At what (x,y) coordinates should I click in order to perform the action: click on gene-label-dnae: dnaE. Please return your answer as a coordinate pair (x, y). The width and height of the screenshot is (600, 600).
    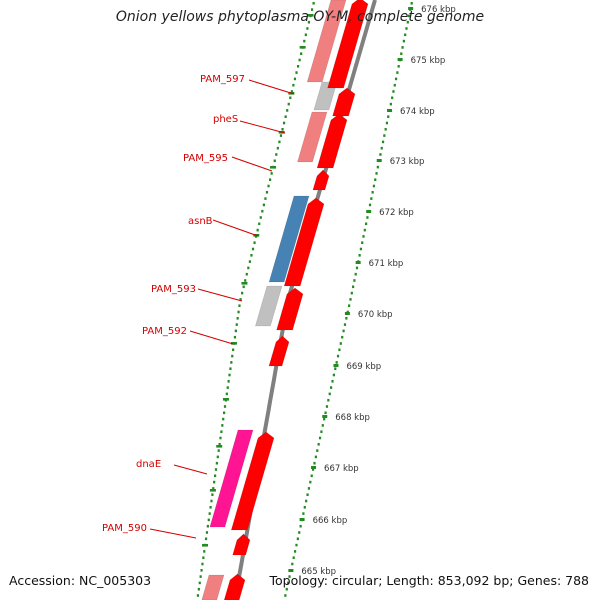
    Looking at the image, I should click on (148, 464).